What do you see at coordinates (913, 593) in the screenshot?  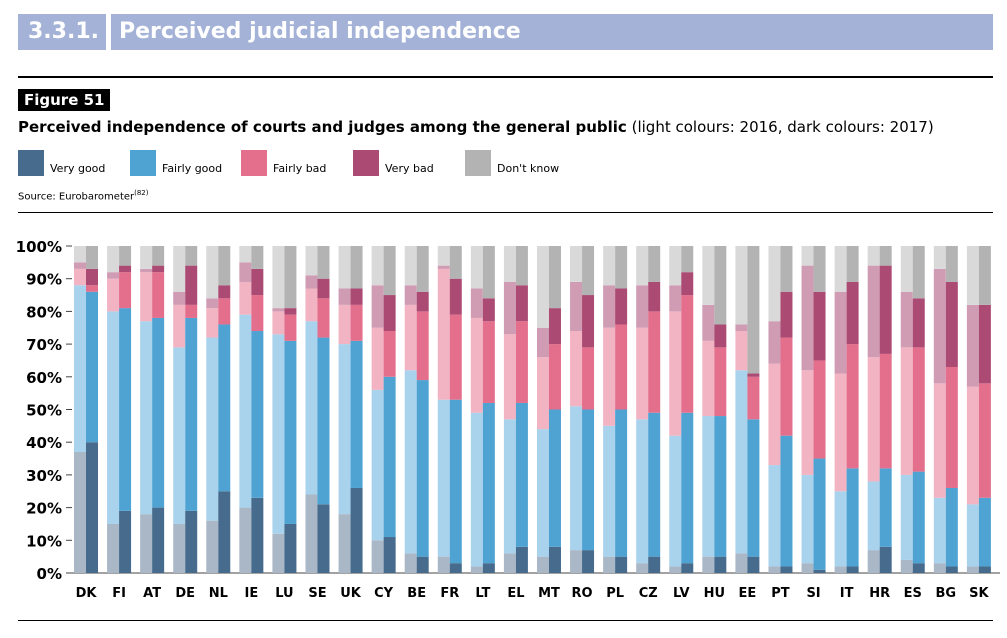 I see `x-tick-label: ES` at bounding box center [913, 593].